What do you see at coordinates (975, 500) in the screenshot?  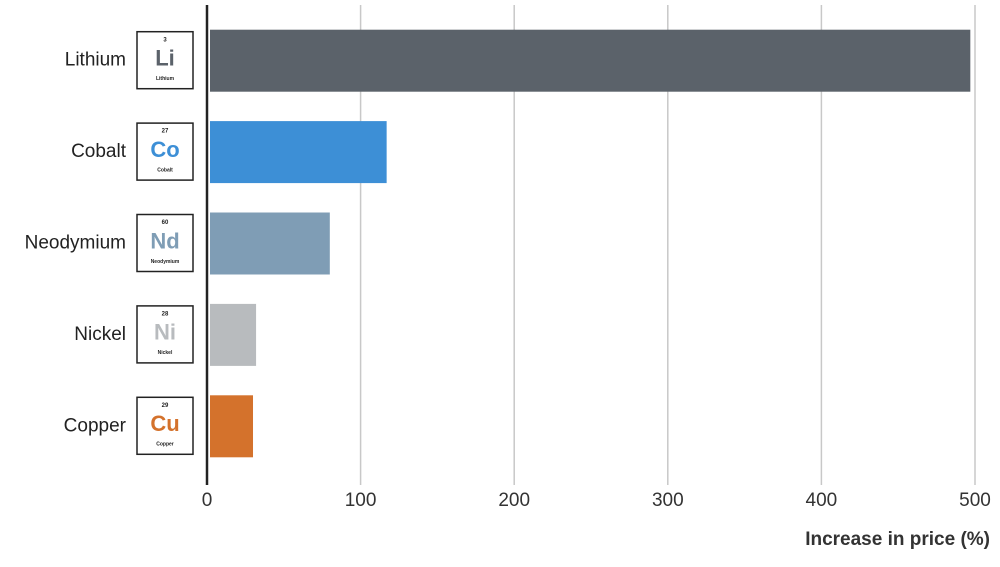 I see `x-tick-label: 500` at bounding box center [975, 500].